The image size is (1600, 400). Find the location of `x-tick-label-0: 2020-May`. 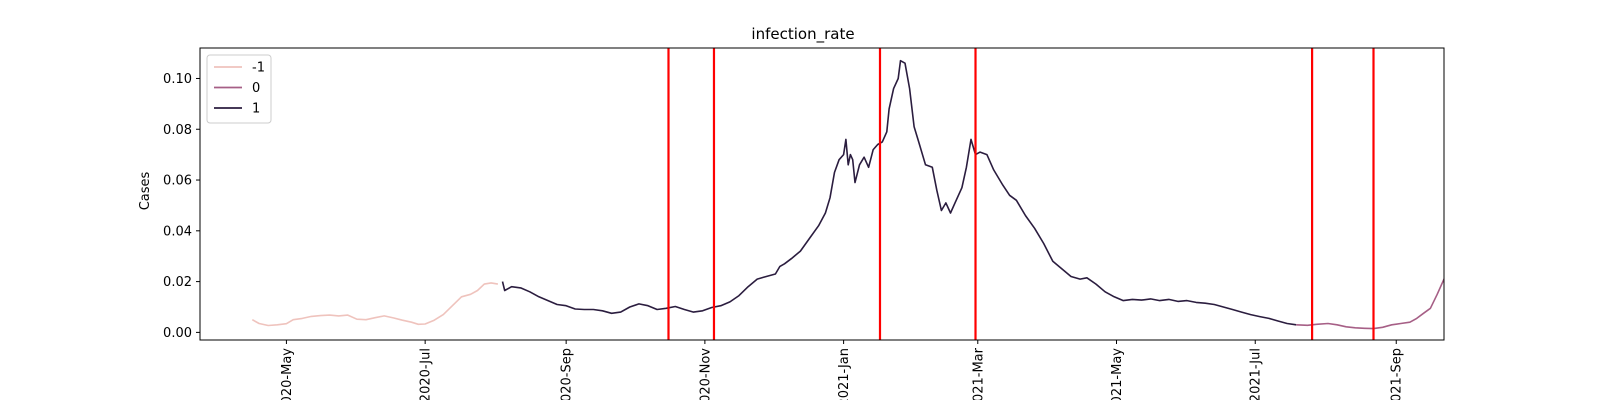

x-tick-label-0: 2020-May is located at coordinates (287, 374).